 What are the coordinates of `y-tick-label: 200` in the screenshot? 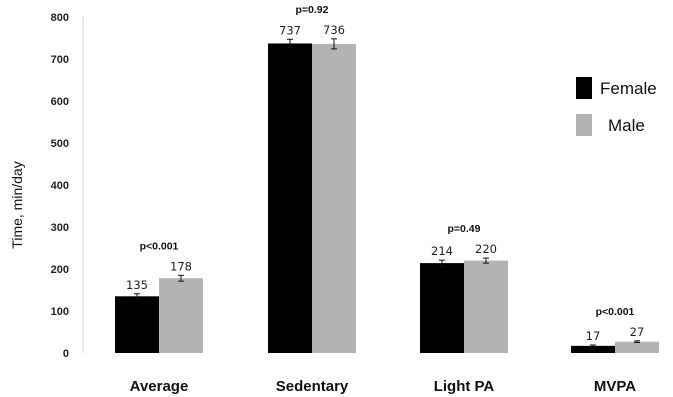 It's located at (60, 270).